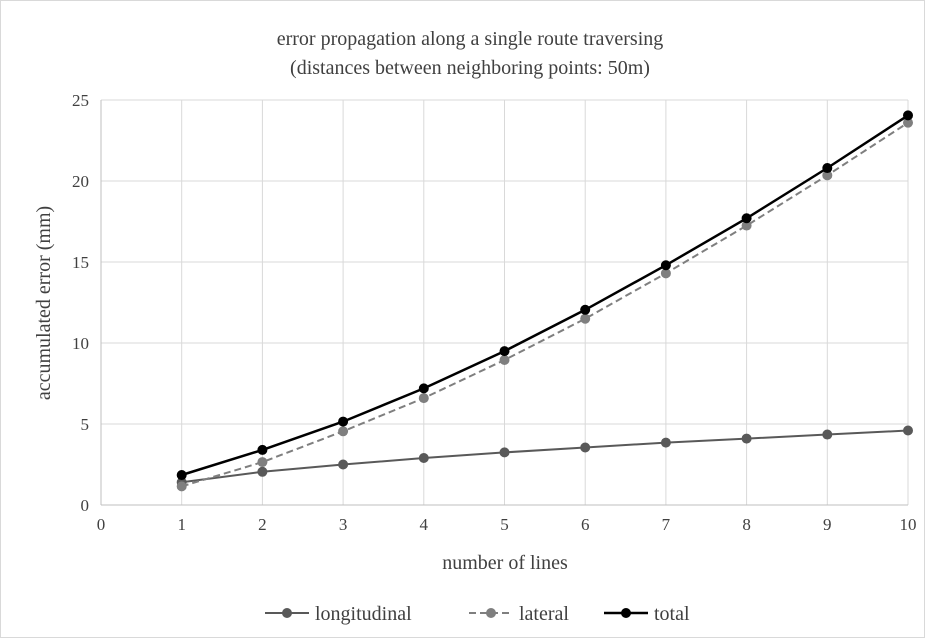 This screenshot has width=925, height=638. What do you see at coordinates (585, 524) in the screenshot?
I see `x-tick-label: 6` at bounding box center [585, 524].